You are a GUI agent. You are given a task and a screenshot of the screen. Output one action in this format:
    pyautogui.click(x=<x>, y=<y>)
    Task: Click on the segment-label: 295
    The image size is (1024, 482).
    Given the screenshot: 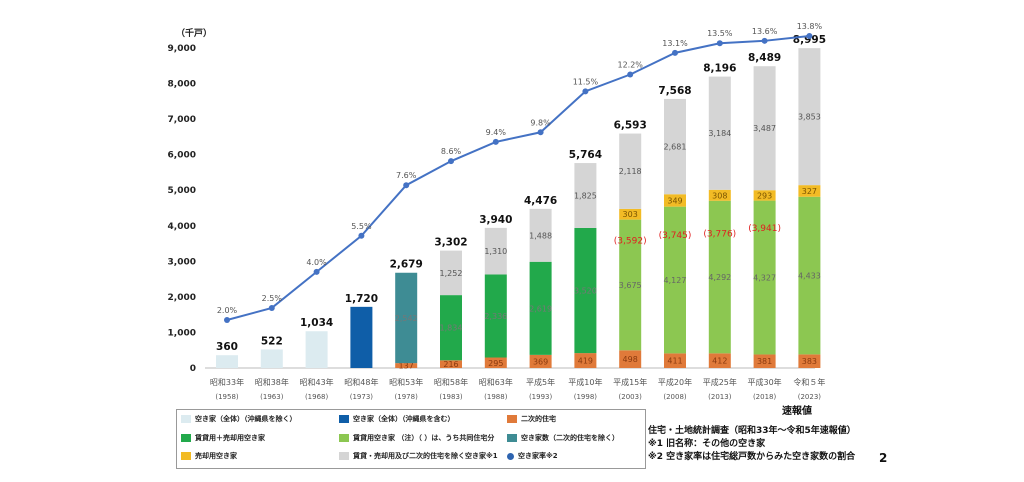 What is the action you would take?
    pyautogui.click(x=495, y=363)
    